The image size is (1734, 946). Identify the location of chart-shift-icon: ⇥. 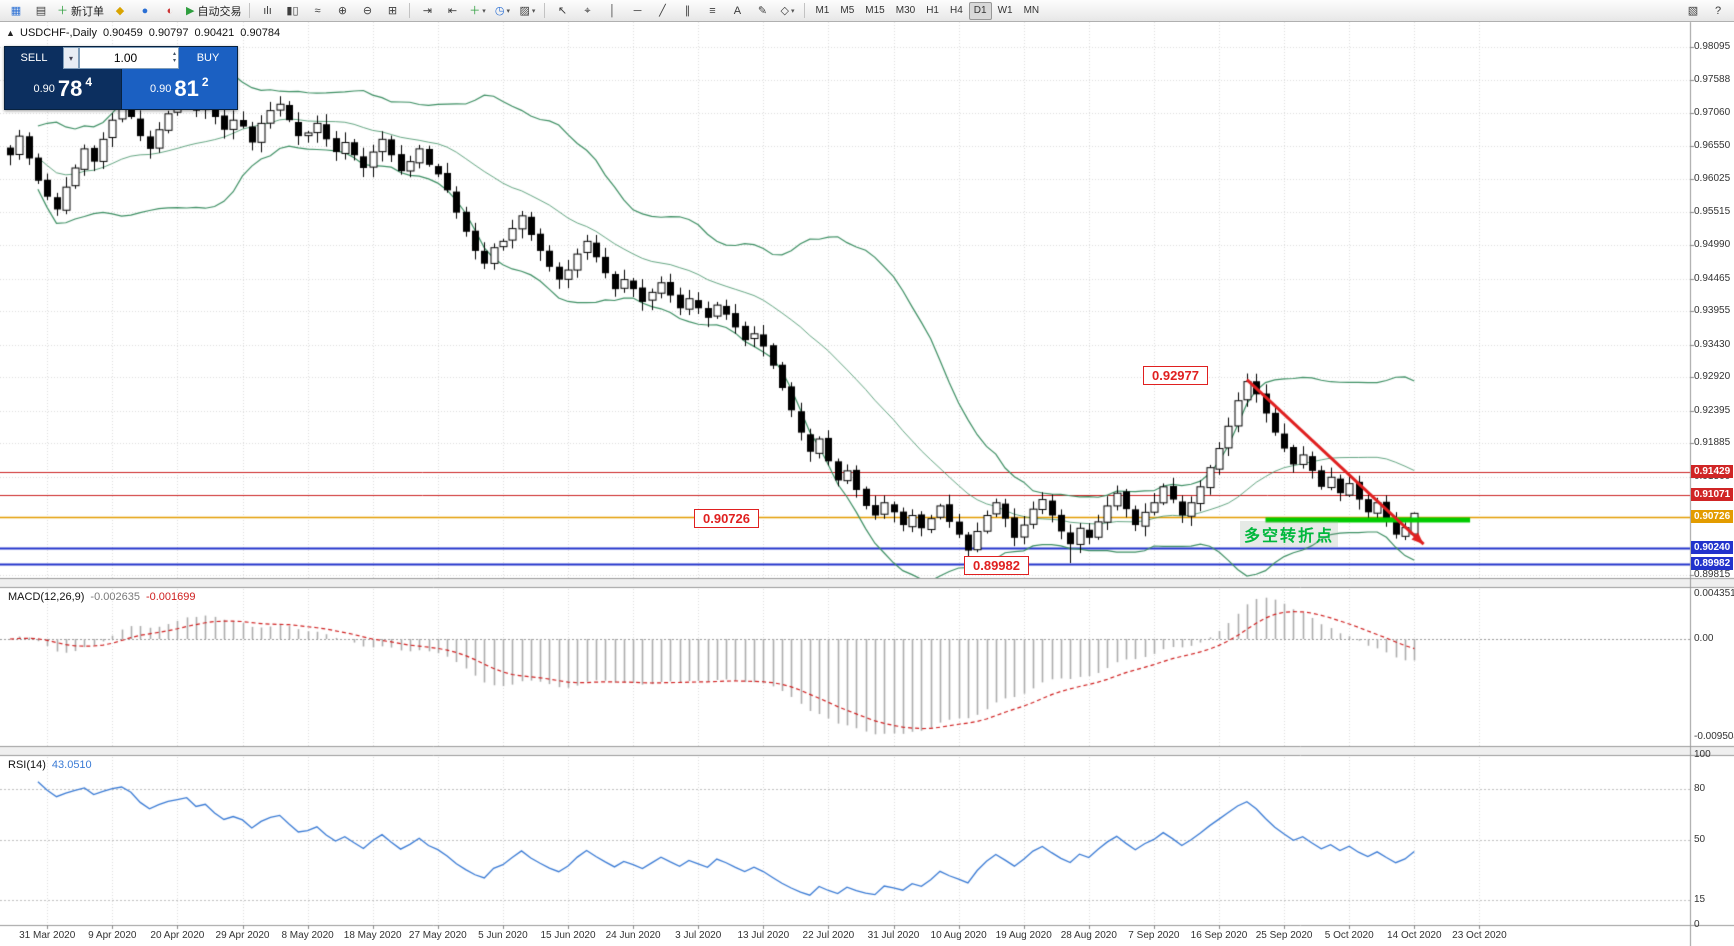
(427, 10).